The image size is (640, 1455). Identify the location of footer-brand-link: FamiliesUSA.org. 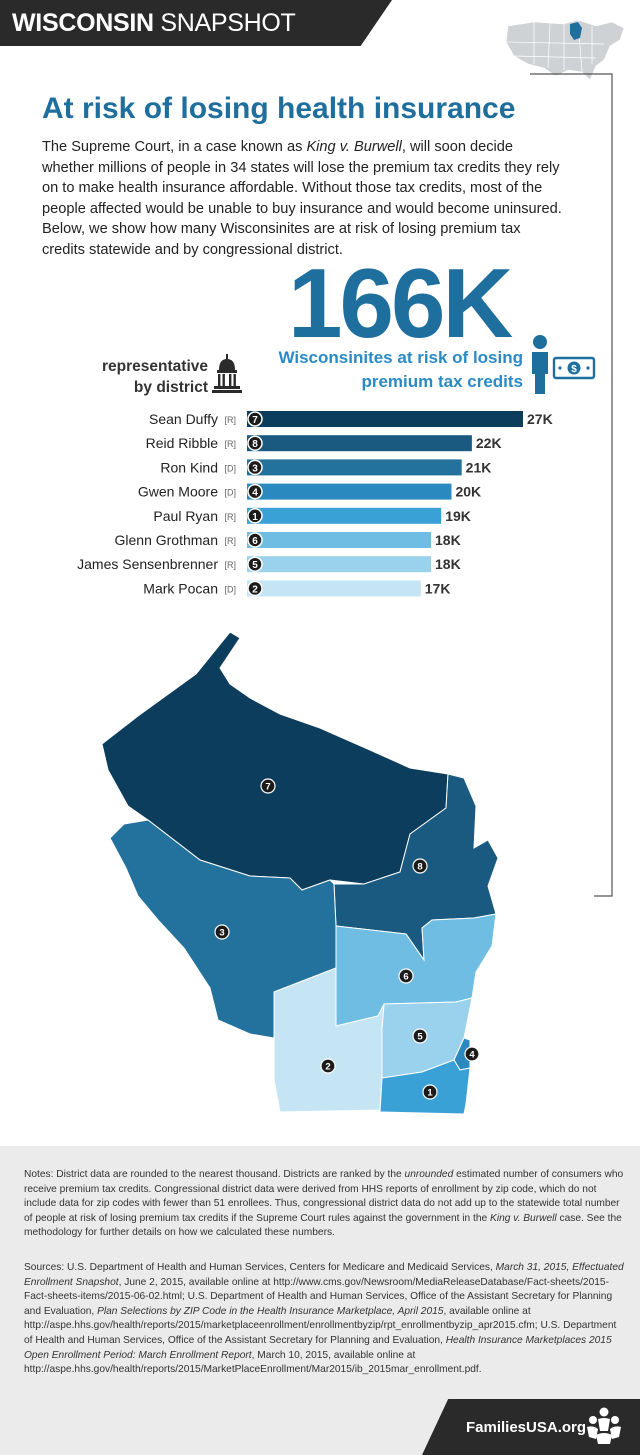
(526, 1427).